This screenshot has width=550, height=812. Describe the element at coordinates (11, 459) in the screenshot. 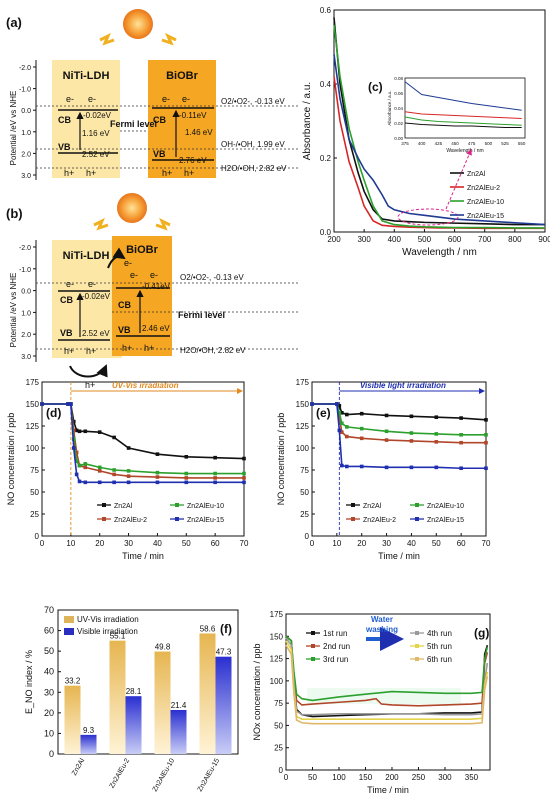

I see `y-axis-label: NO concentration / ppb` at that location.